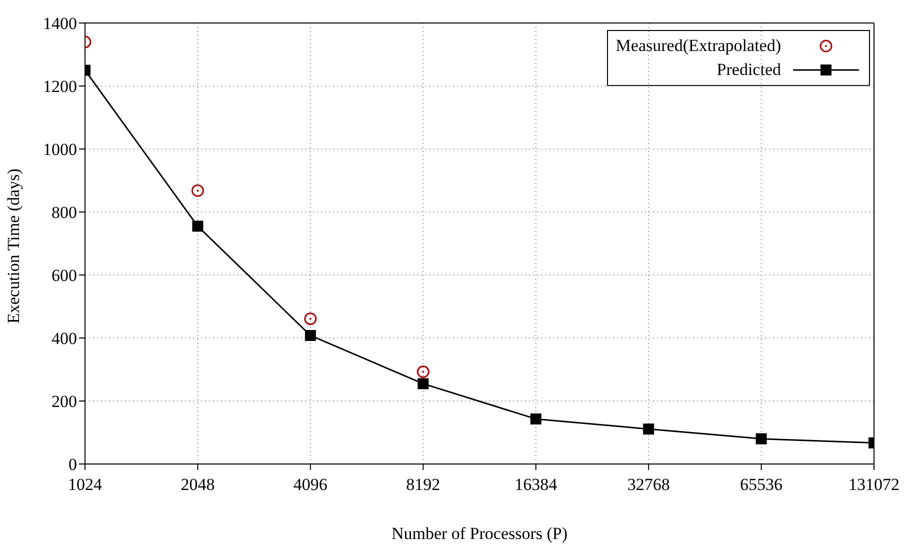 The image size is (912, 549). Describe the element at coordinates (536, 484) in the screenshot. I see `x-tick-label: 16384` at that location.